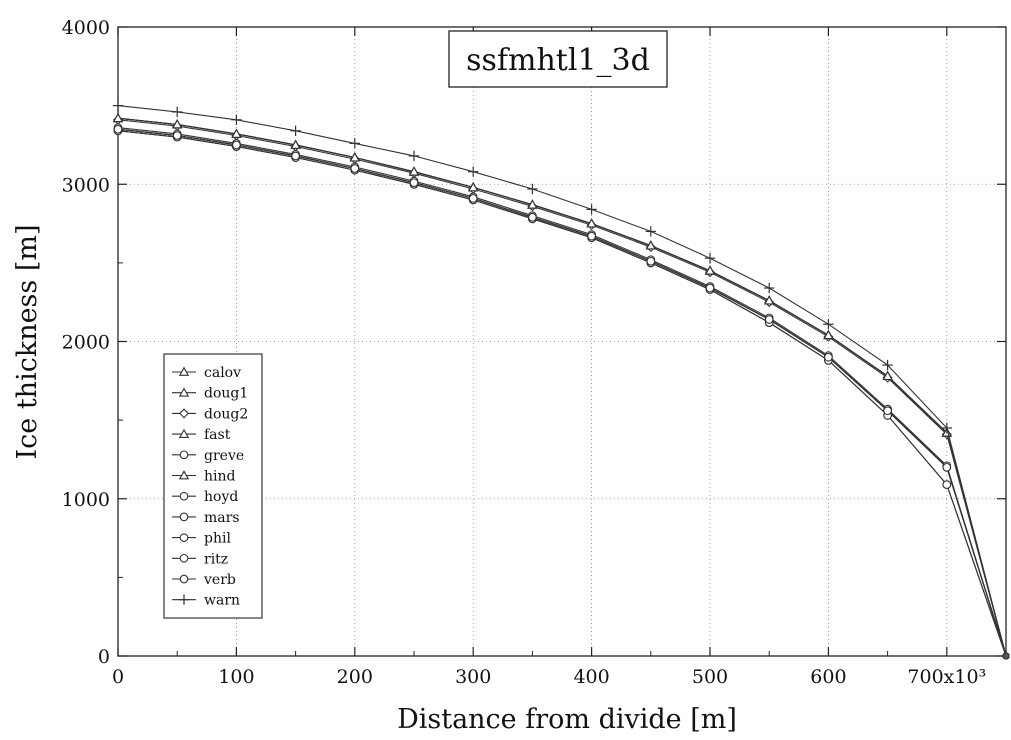 The width and height of the screenshot is (1011, 740). I want to click on legend-item-calov: calov, so click(206, 373).